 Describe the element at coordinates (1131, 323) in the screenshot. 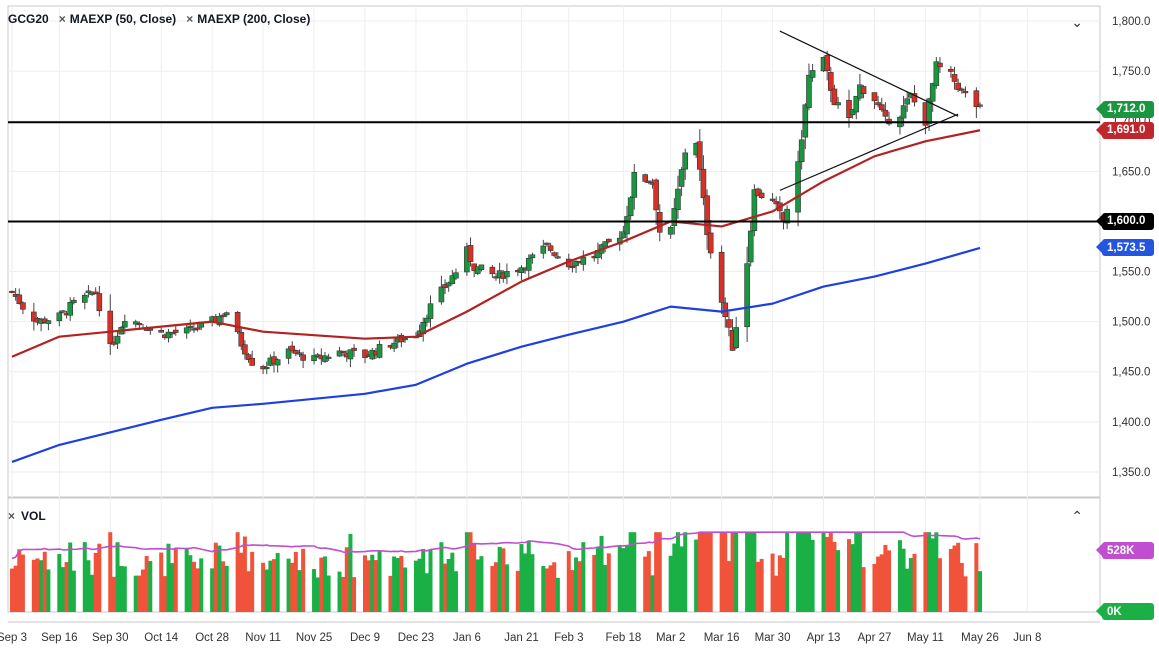

I see `y-tick-label: 1,500.0` at that location.